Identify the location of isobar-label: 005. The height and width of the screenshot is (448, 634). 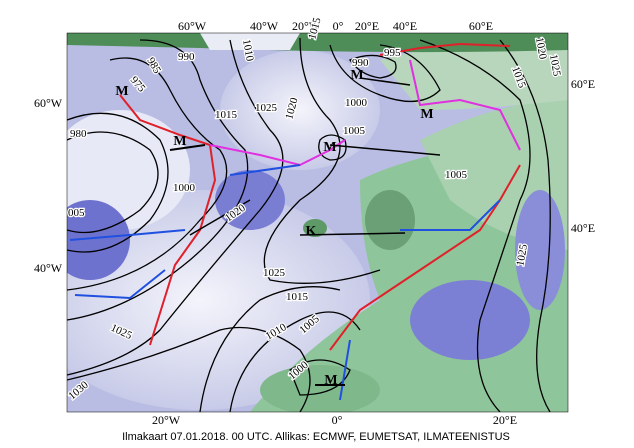
(76, 213).